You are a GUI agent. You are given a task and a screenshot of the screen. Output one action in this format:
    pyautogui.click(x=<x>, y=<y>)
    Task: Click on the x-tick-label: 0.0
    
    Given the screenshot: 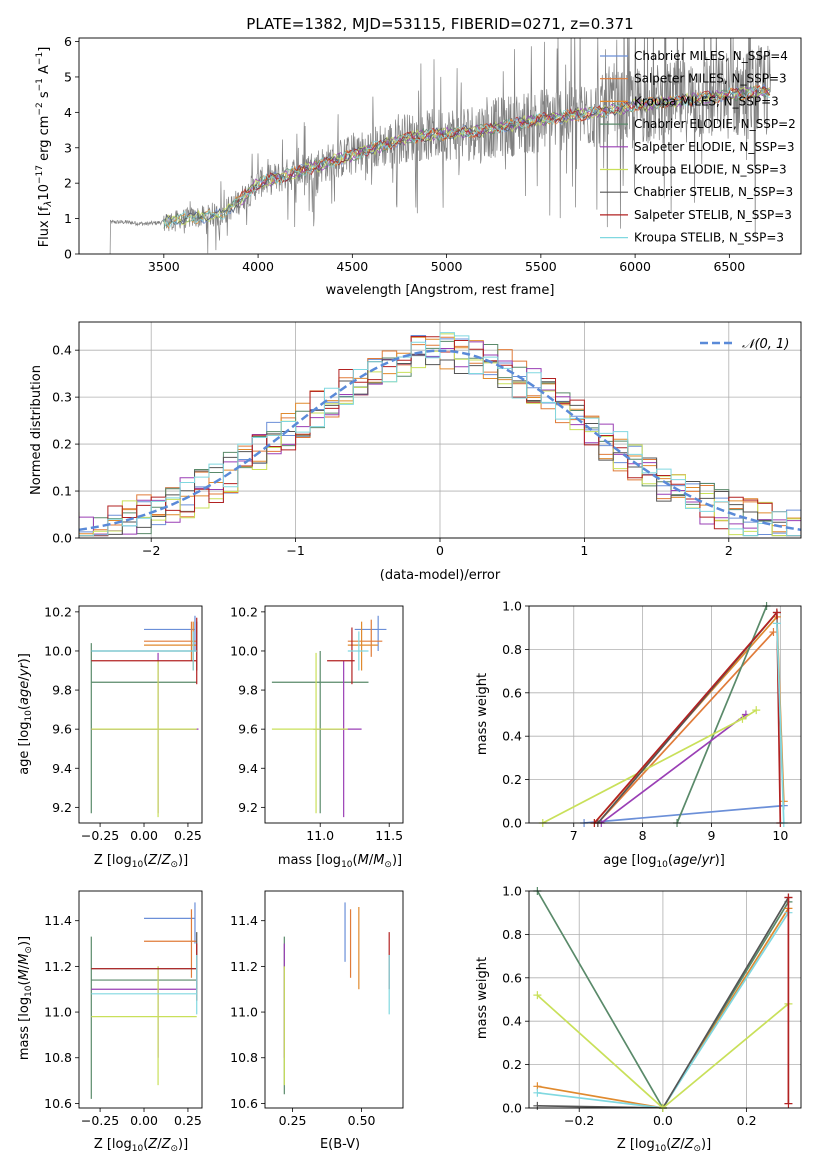 What is the action you would take?
    pyautogui.click(x=663, y=1120)
    